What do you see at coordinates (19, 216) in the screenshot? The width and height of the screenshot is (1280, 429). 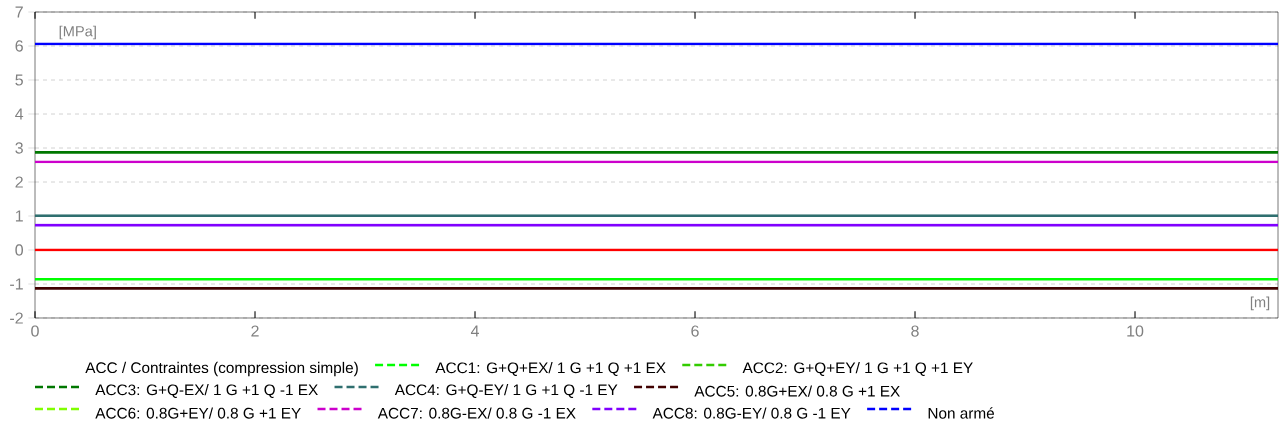 I see `y-tick-label: 1` at bounding box center [19, 216].